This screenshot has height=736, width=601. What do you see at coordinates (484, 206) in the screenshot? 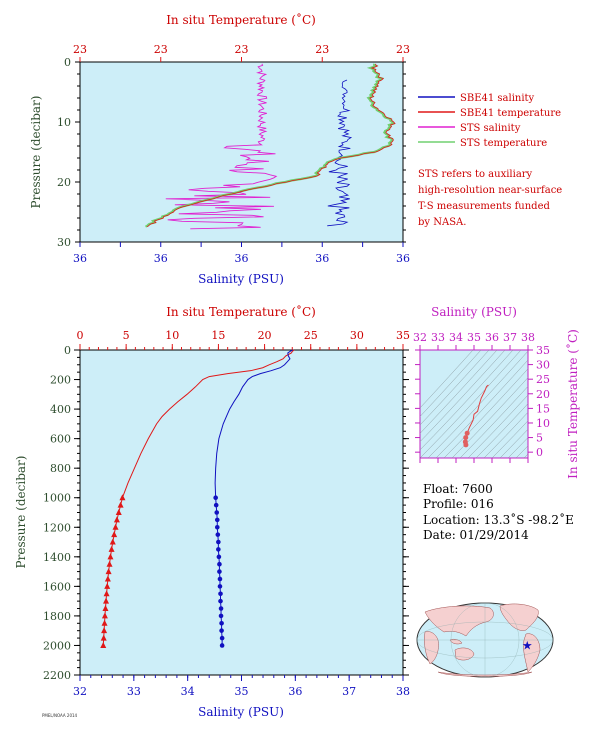
I see `top-note-line-3: T-S measurements funded` at bounding box center [484, 206].